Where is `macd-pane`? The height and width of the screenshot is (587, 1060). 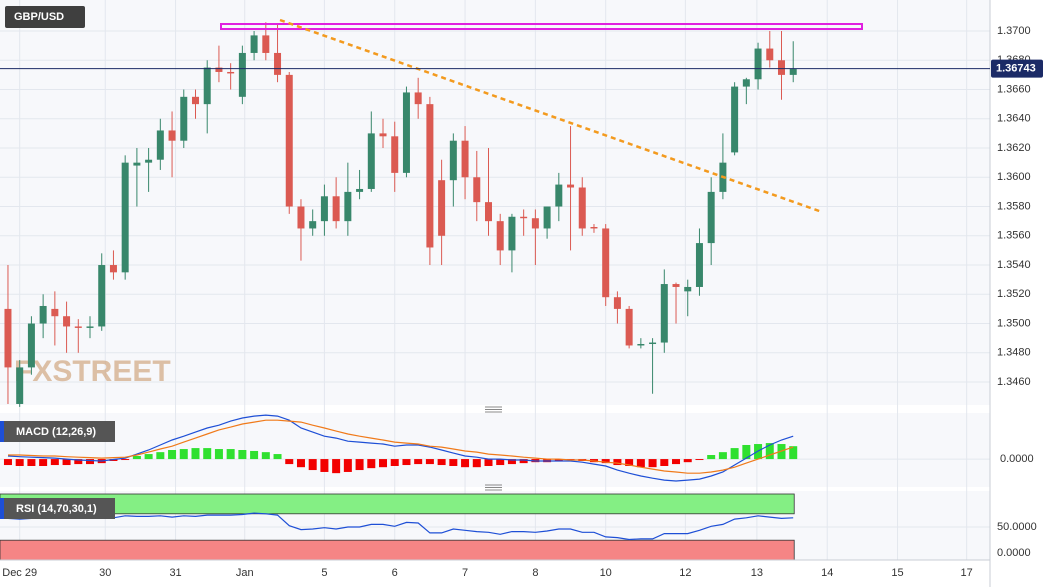 macd-pane is located at coordinates (495, 450).